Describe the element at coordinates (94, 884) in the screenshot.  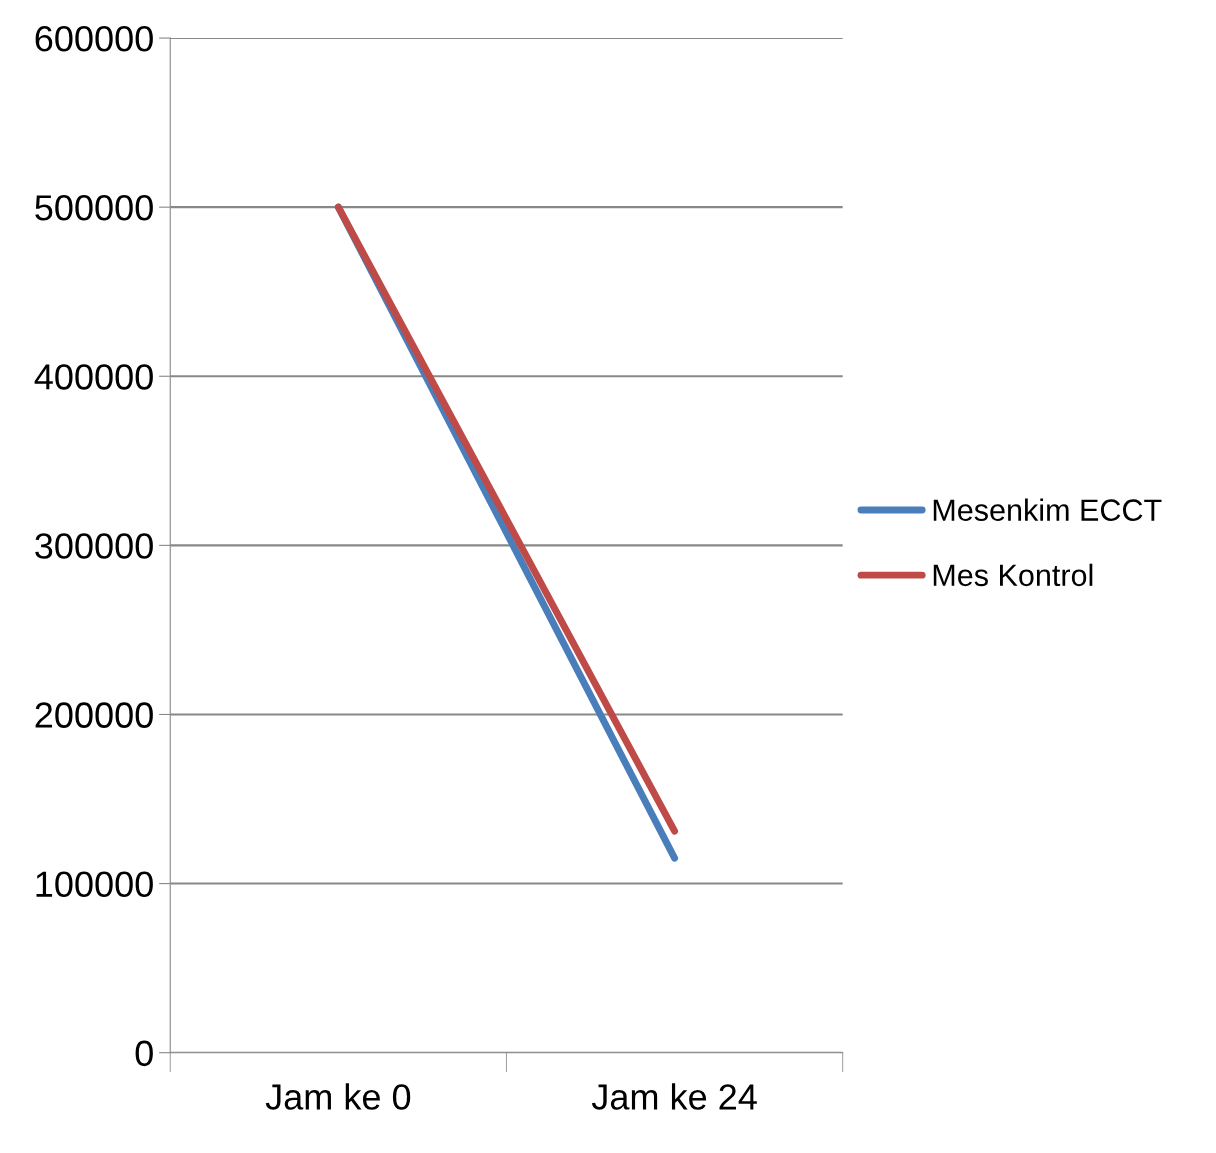
I see `y-tick-label: 100000` at that location.